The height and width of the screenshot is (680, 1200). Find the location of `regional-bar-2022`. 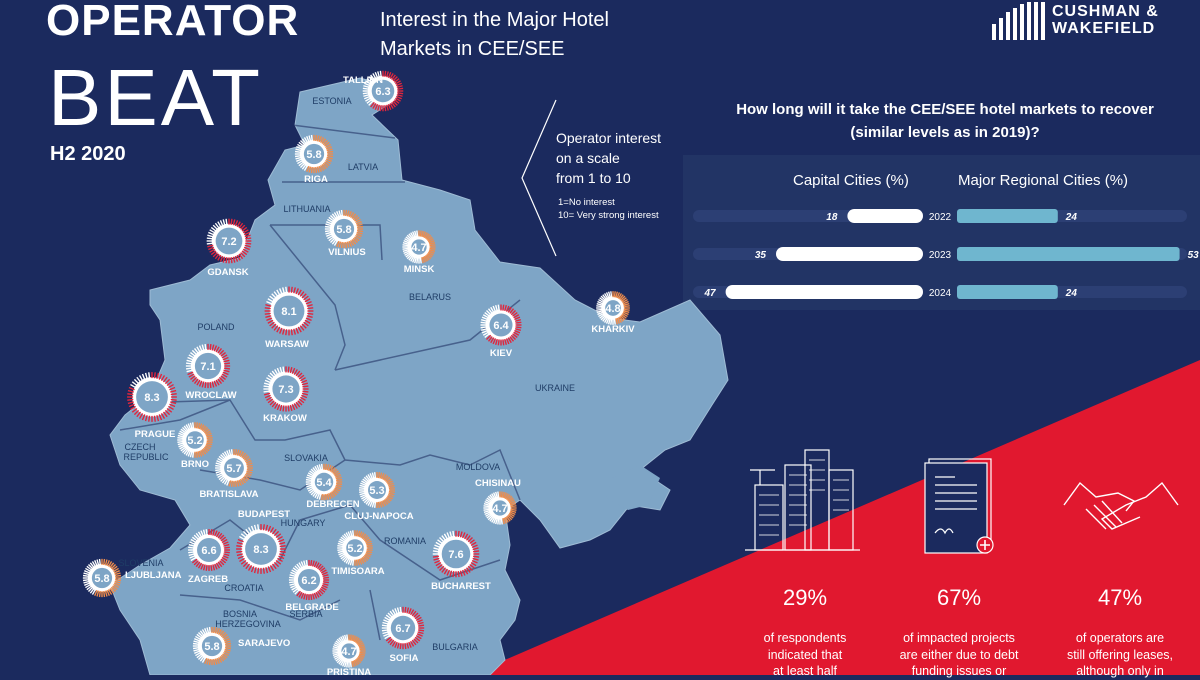

regional-bar-2022 is located at coordinates (1007, 216).